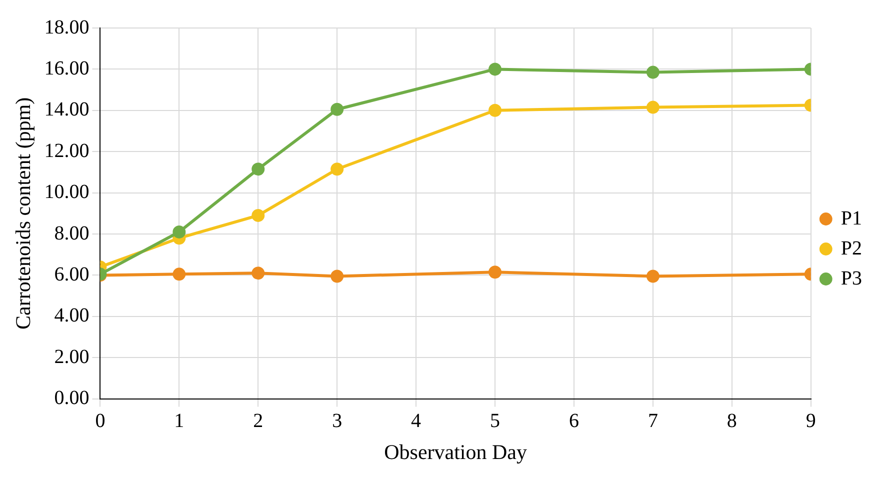  I want to click on y-tick-label: 16.00, so click(67, 68).